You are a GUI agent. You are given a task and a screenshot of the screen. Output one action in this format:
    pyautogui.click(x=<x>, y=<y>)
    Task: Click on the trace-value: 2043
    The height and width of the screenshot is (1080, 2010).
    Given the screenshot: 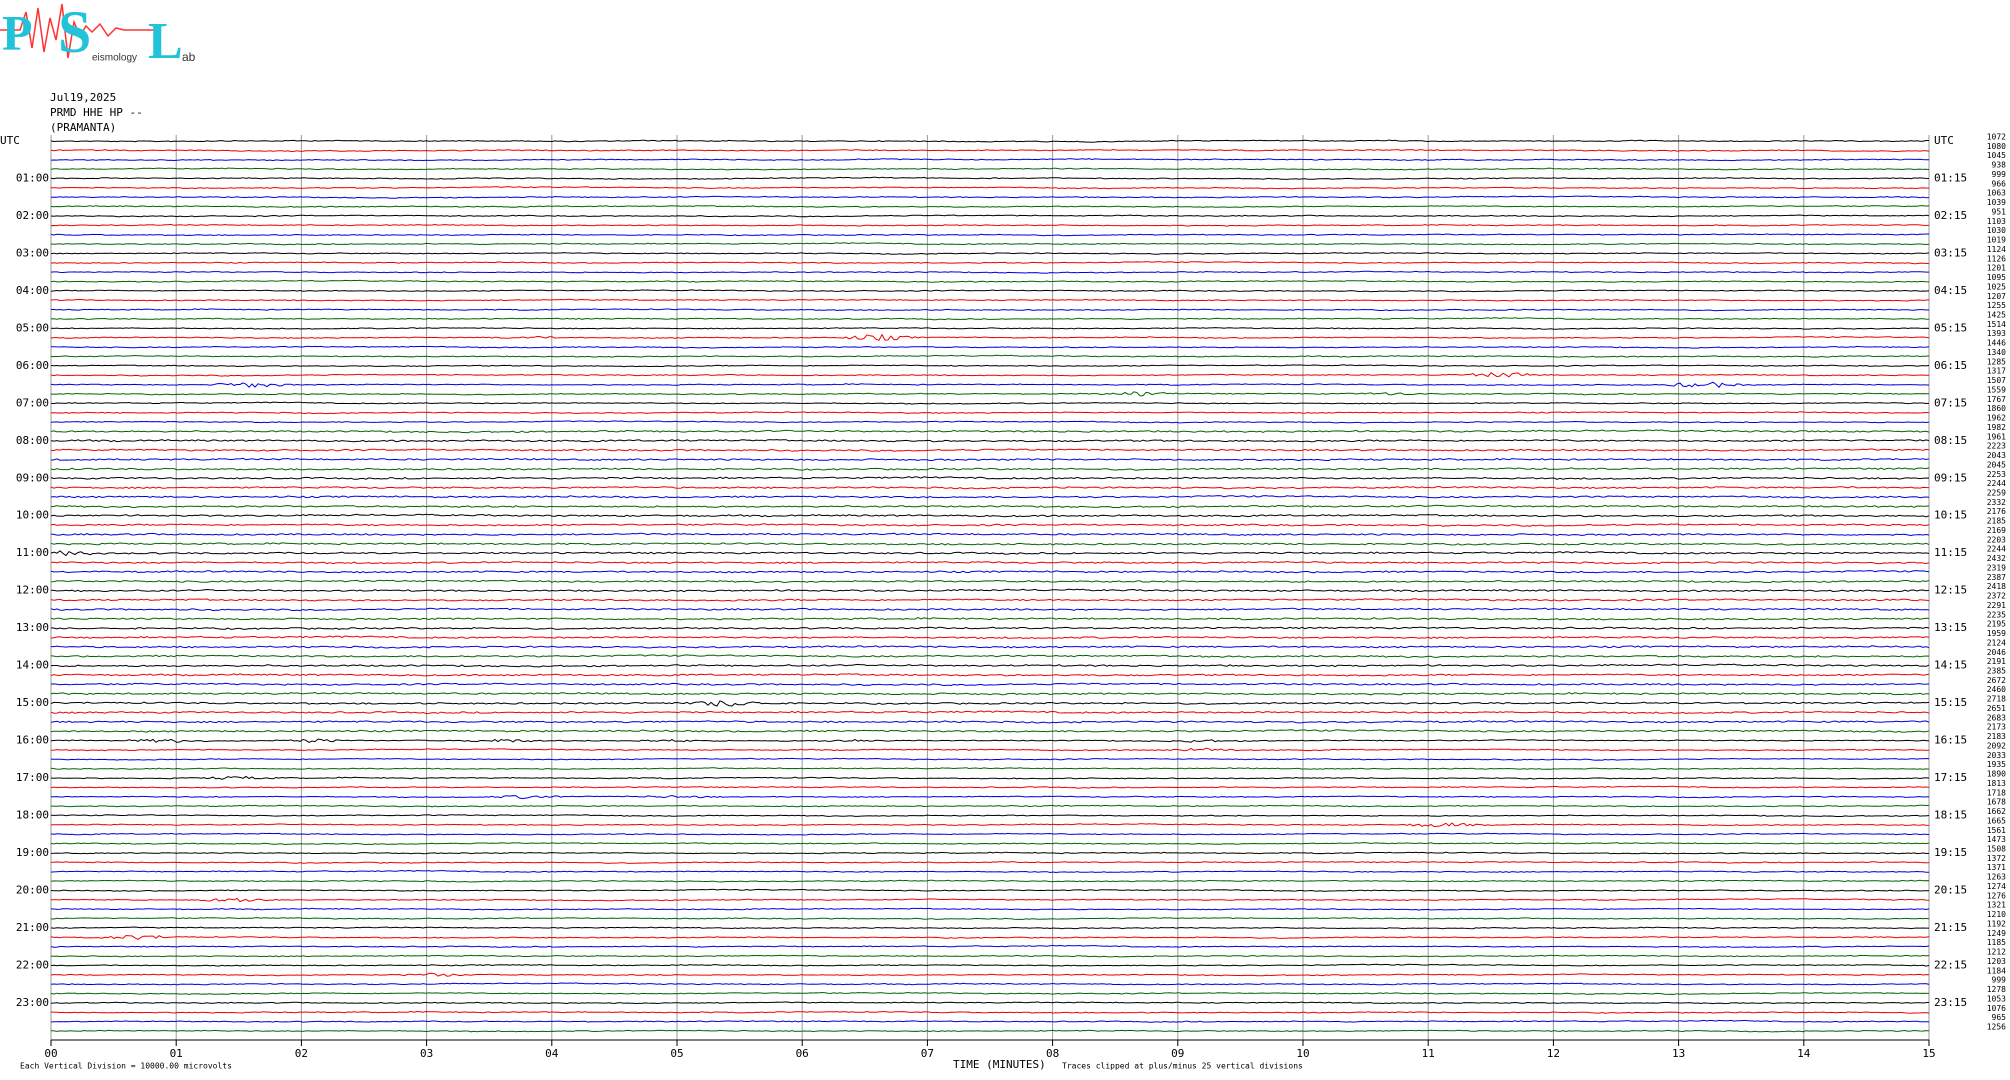 What is the action you would take?
    pyautogui.click(x=1996, y=455)
    